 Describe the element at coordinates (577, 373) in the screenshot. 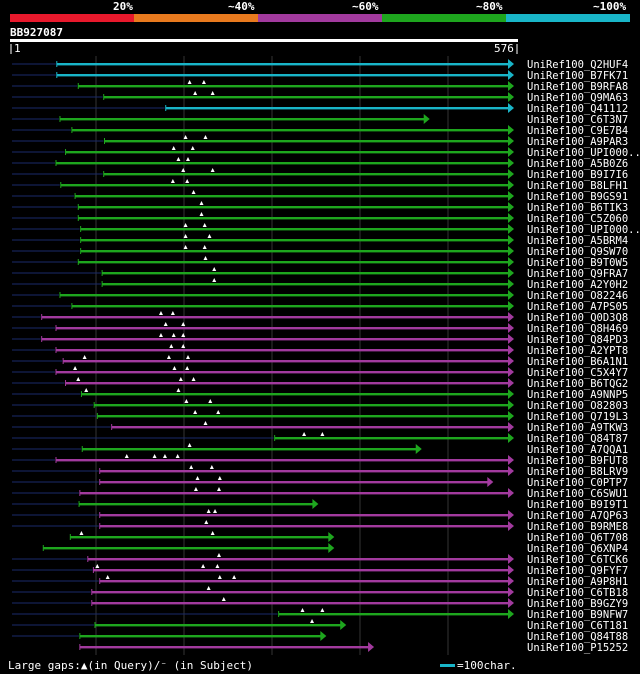

I see `hit-label: UniRef100_C5X4Y7` at that location.